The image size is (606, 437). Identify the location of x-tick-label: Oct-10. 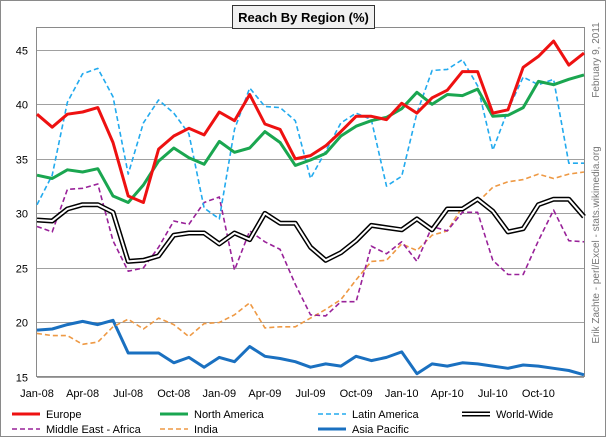
(538, 394).